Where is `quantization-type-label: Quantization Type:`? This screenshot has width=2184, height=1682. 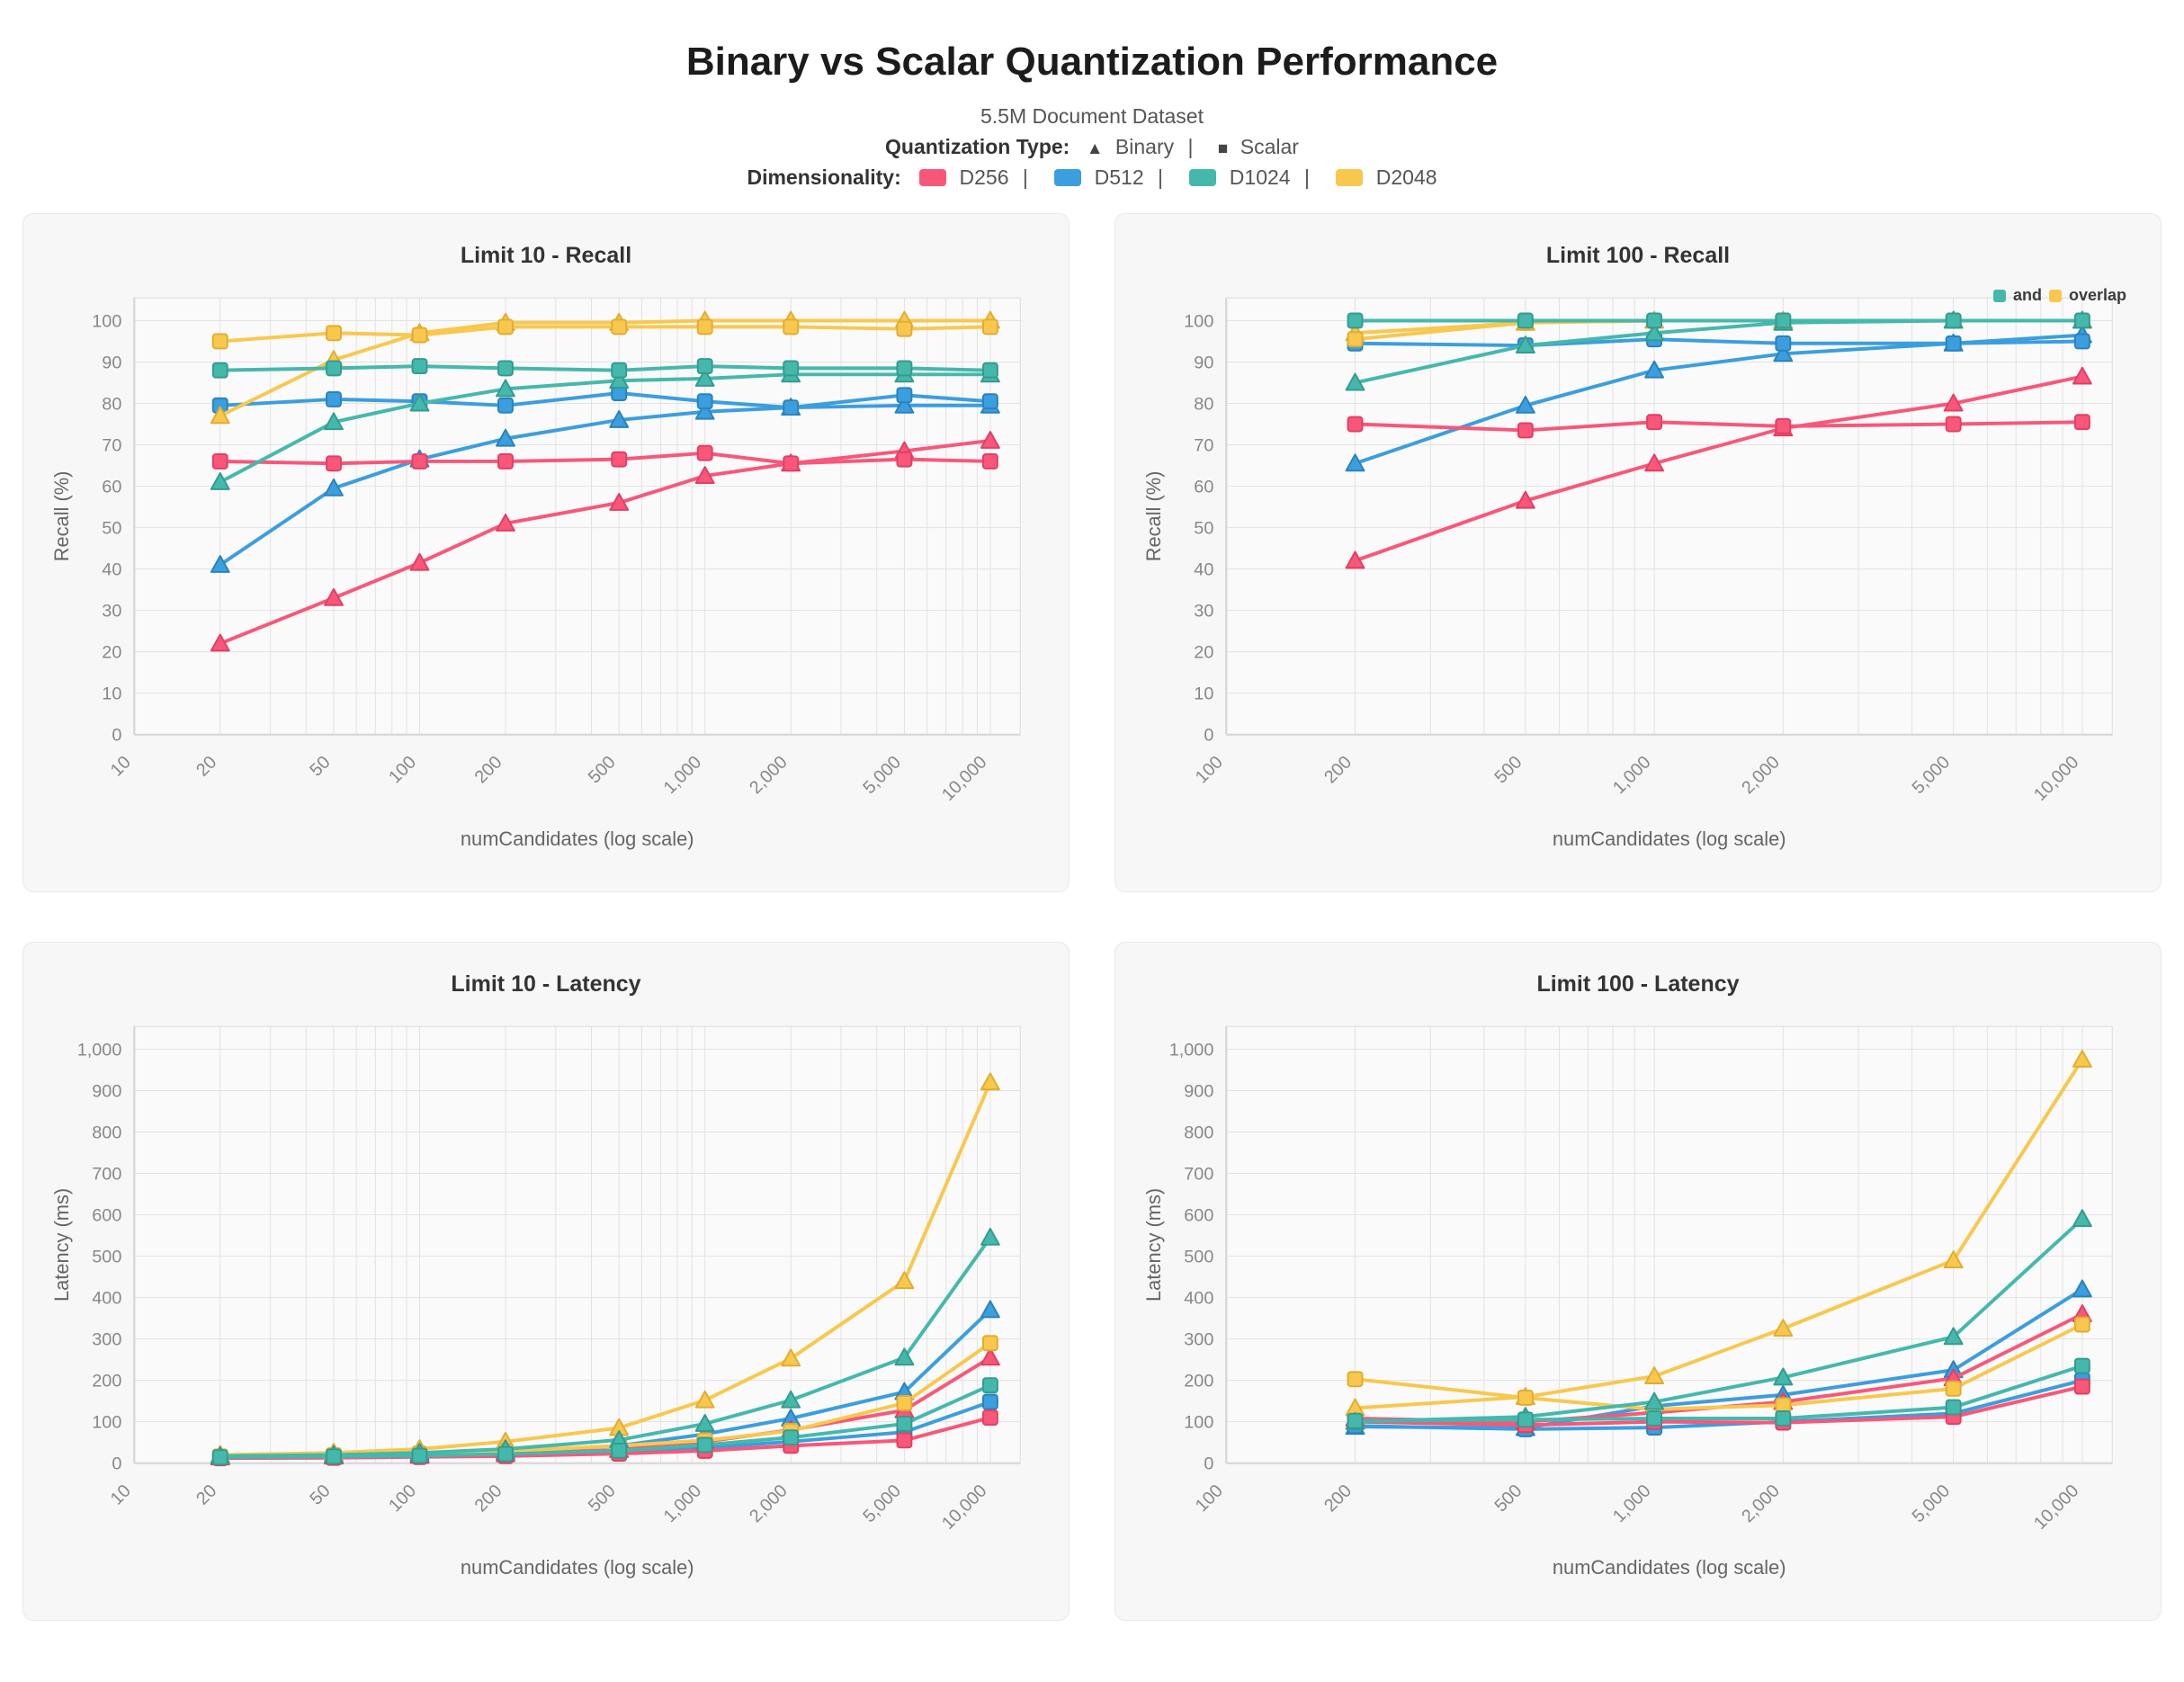
quantization-type-label: Quantization Type: is located at coordinates (978, 146).